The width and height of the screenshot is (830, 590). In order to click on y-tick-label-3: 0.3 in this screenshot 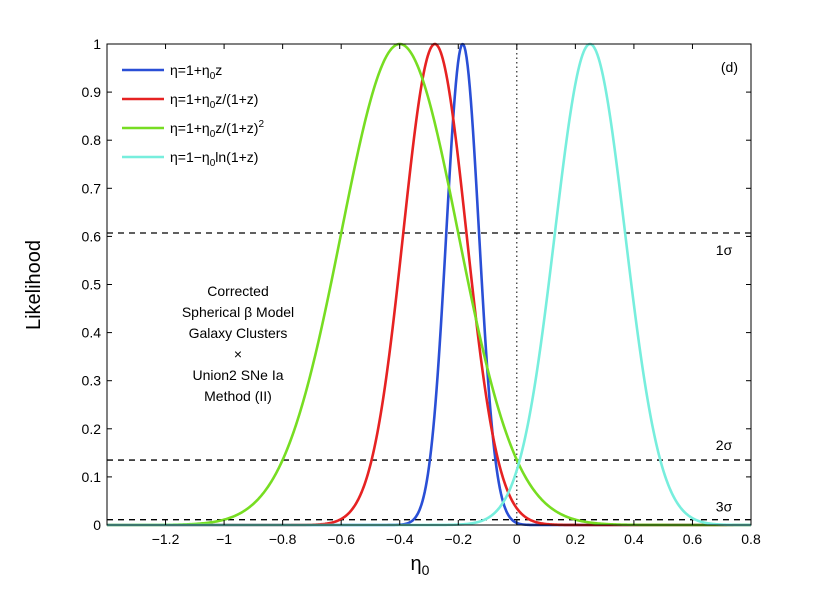, I will do `click(92, 381)`.